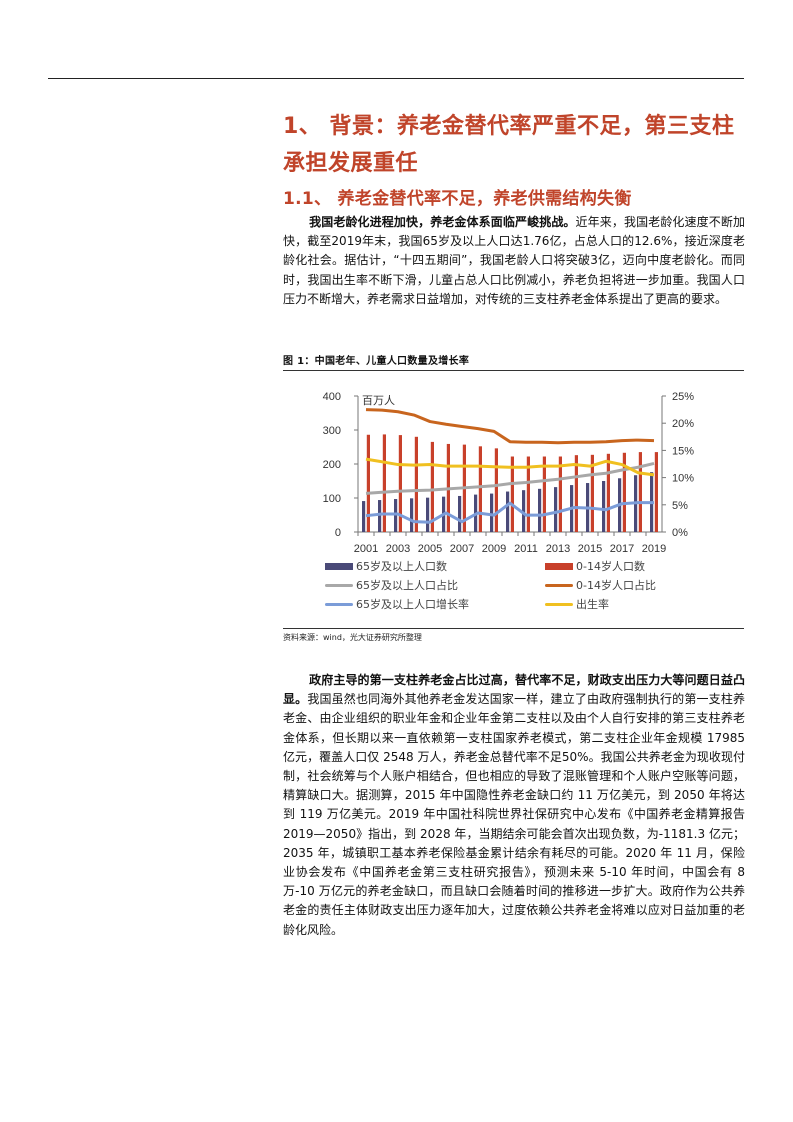 The height and width of the screenshot is (1122, 793). I want to click on figure-title: 图 1：中国老年、儿童人口数量及增长率, so click(376, 361).